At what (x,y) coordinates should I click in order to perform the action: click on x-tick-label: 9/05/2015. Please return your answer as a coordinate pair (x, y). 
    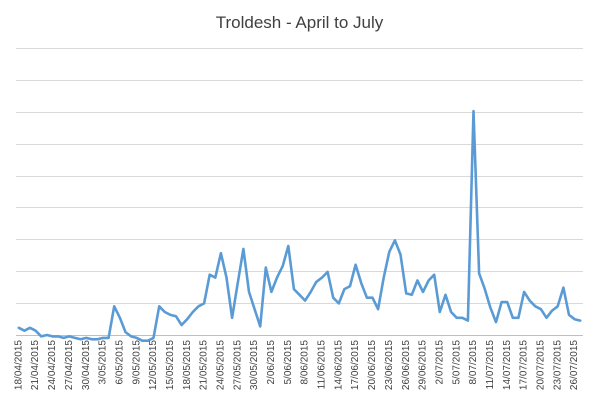
    Looking at the image, I should click on (136, 362).